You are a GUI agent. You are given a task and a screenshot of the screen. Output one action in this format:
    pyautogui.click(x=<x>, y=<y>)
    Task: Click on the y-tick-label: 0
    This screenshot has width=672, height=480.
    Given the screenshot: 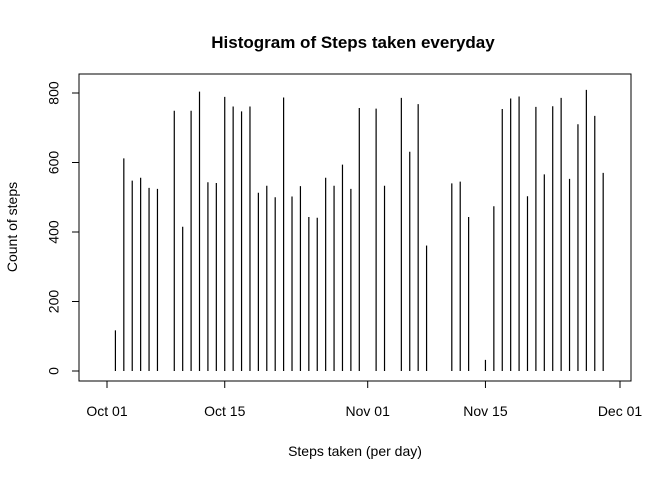 What is the action you would take?
    pyautogui.click(x=54, y=371)
    